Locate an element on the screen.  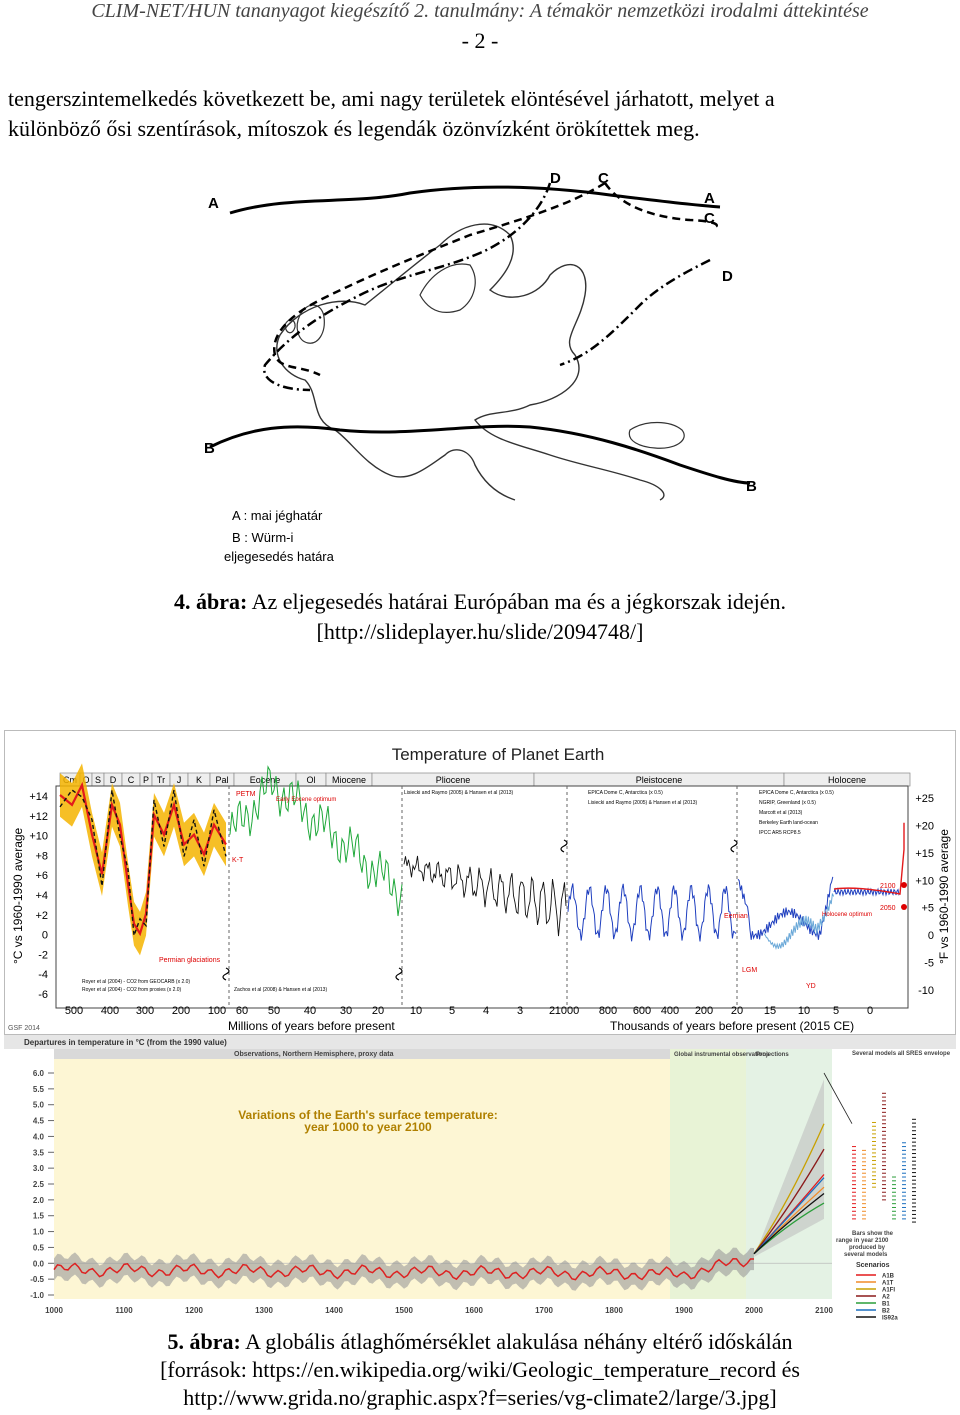
x-tick-9: 20 is located at coordinates (378, 1011).